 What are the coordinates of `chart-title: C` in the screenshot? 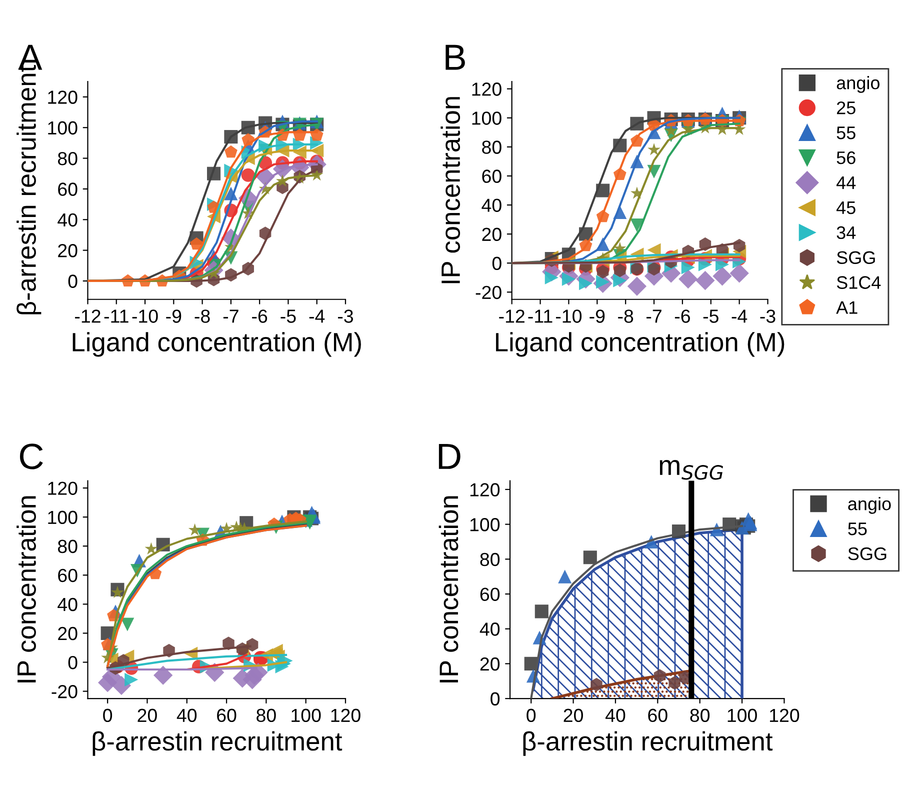 It's located at (31, 457).